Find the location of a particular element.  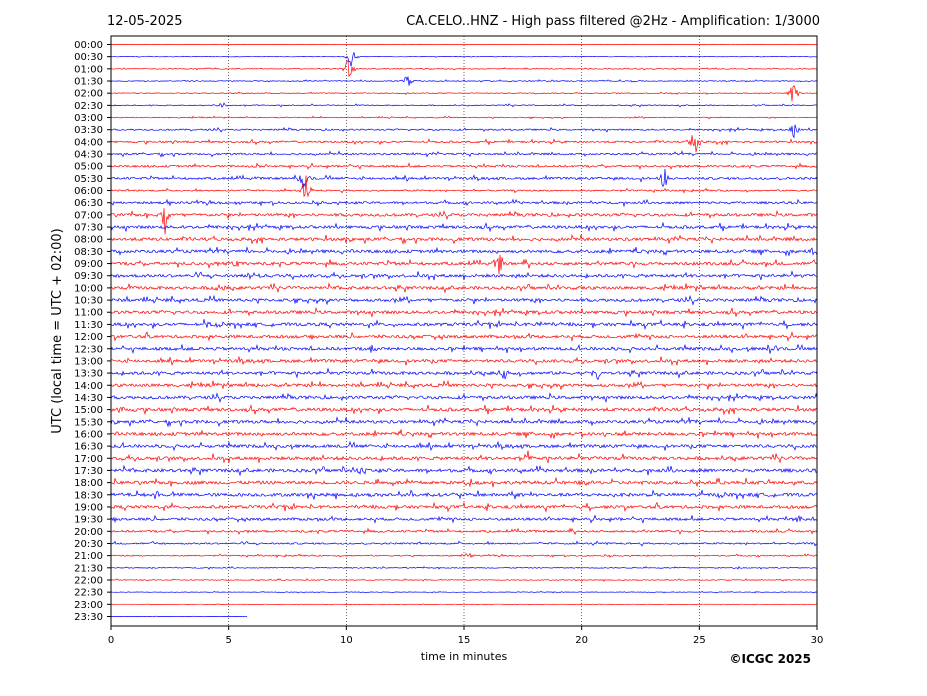

x-tick-label-0: 0 is located at coordinates (111, 640).